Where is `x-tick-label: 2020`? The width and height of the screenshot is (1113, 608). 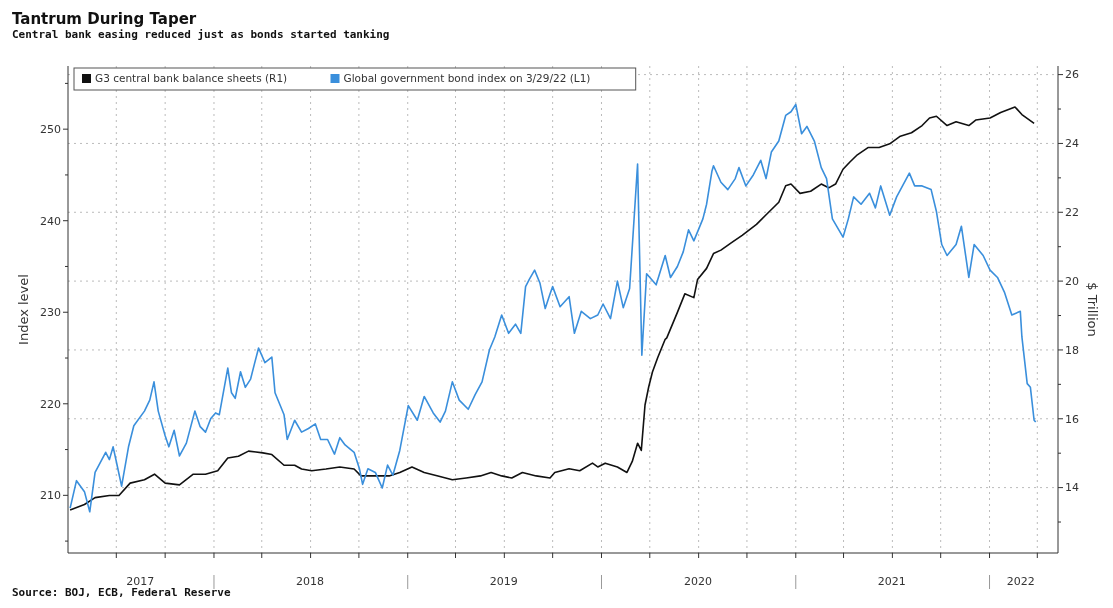
x-tick-label: 2020 is located at coordinates (698, 581).